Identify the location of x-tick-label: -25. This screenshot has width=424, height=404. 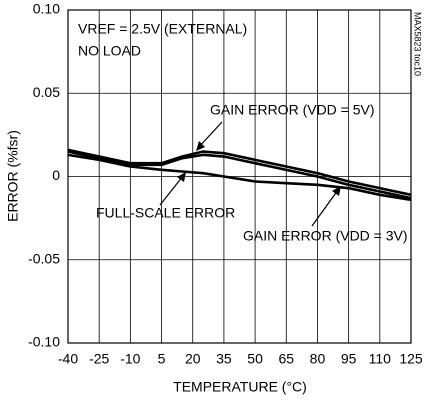
(99, 359).